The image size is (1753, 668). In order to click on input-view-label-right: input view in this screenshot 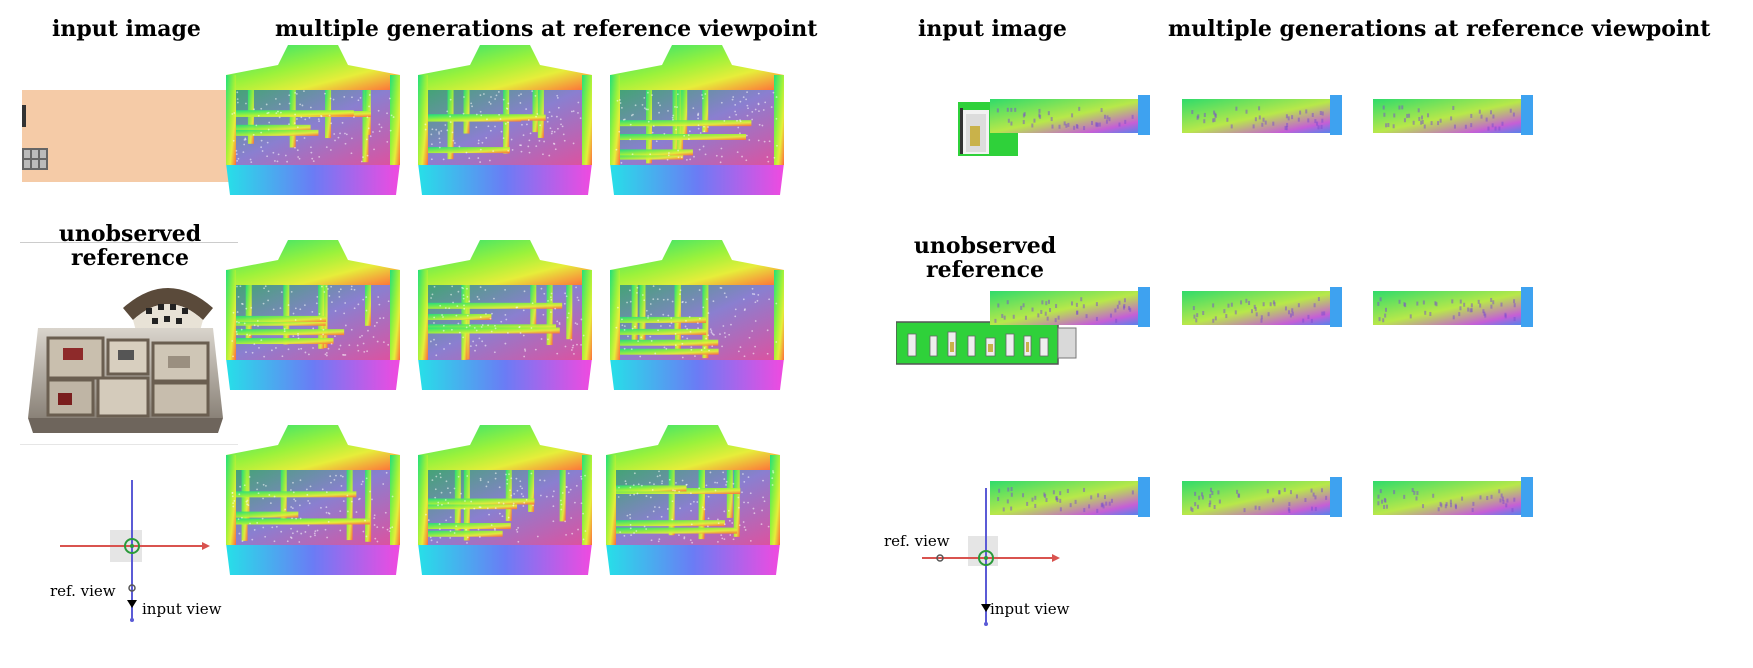, I will do `click(1030, 609)`.